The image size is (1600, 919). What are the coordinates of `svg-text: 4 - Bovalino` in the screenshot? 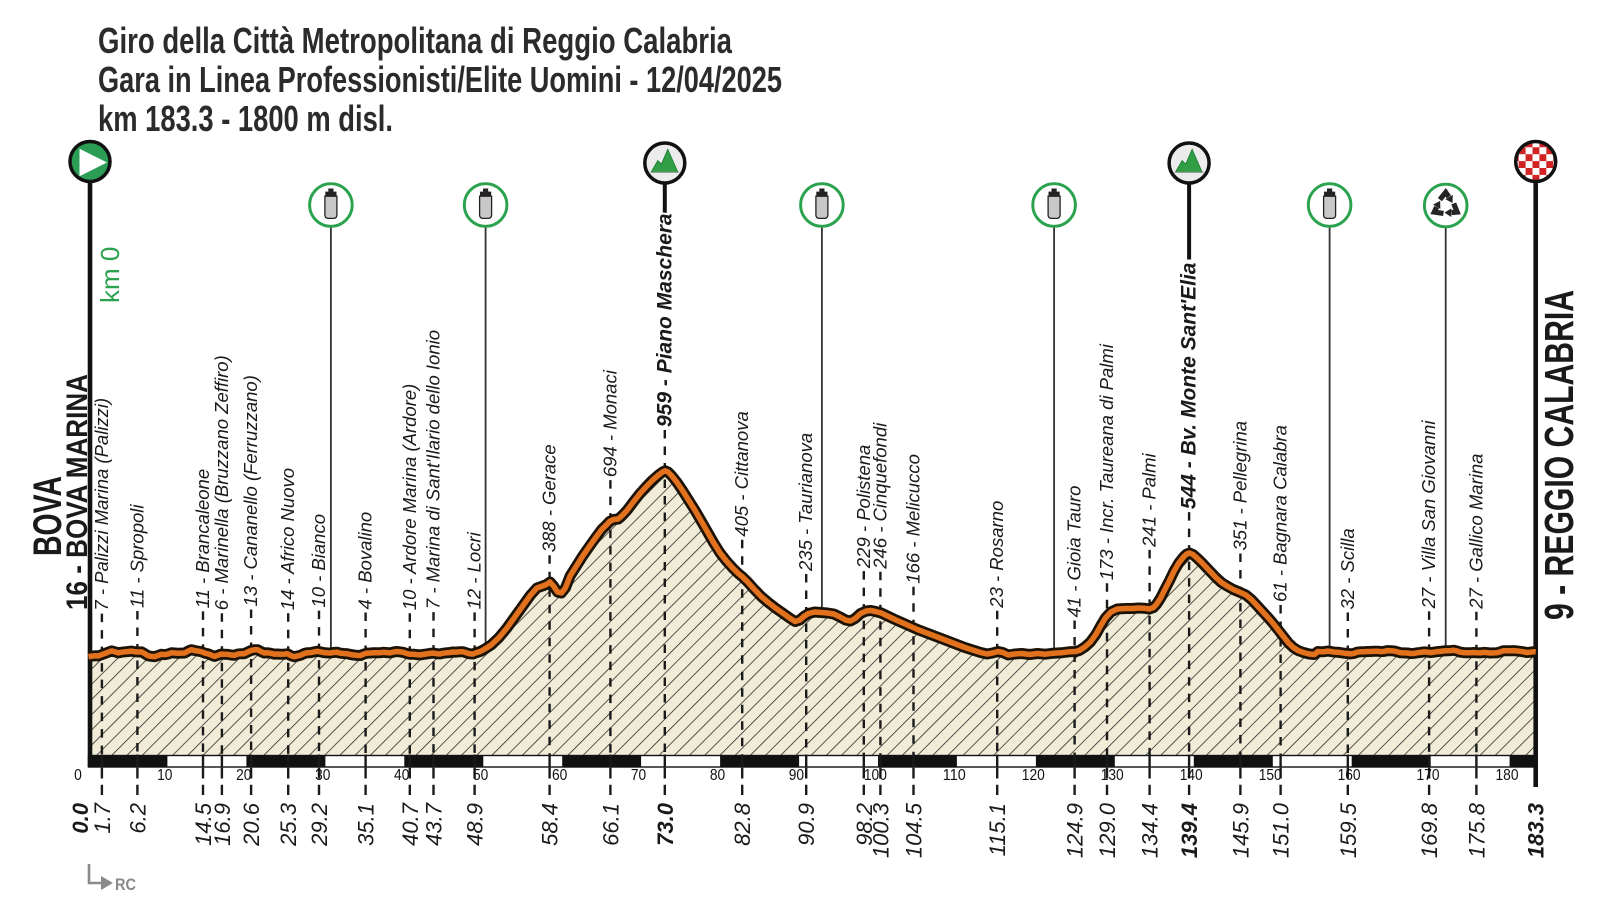 It's located at (365, 561).